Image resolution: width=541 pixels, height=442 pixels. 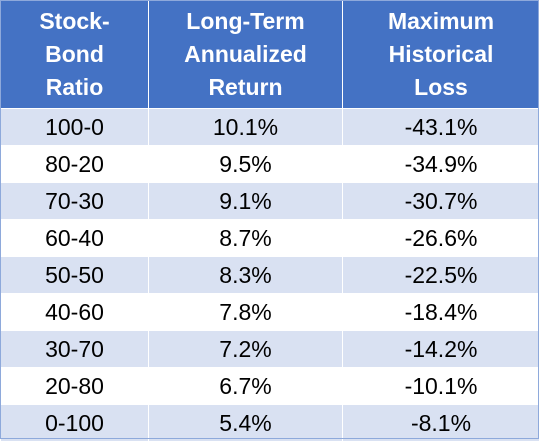 I want to click on loss-cell: -18.4%, so click(x=441, y=312).